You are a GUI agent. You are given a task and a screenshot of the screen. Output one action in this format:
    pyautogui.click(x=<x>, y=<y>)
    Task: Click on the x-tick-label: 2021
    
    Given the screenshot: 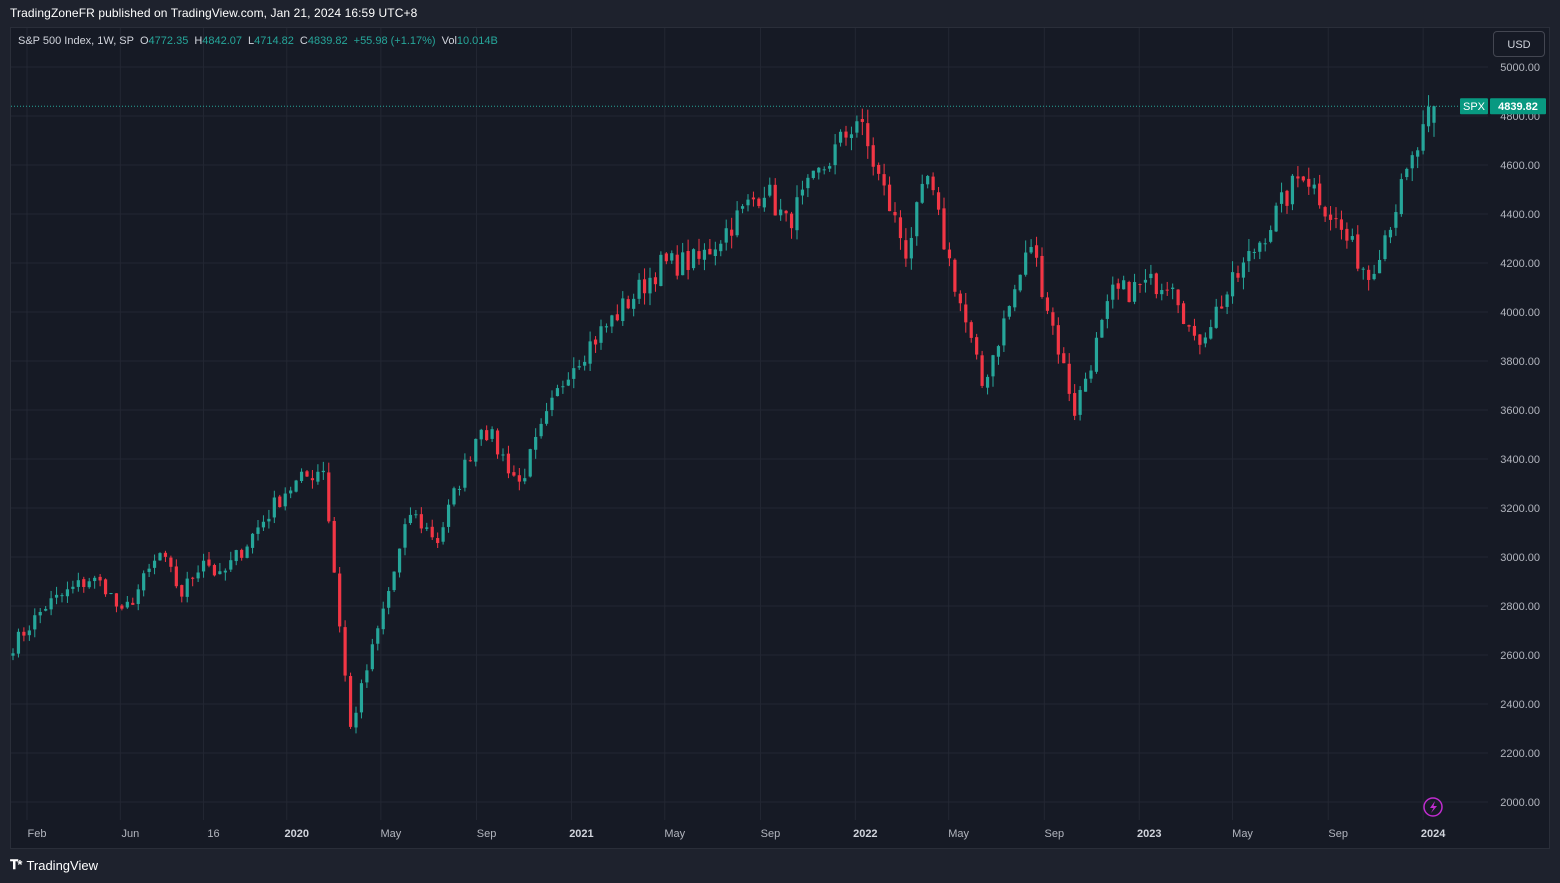 What is the action you would take?
    pyautogui.click(x=581, y=834)
    